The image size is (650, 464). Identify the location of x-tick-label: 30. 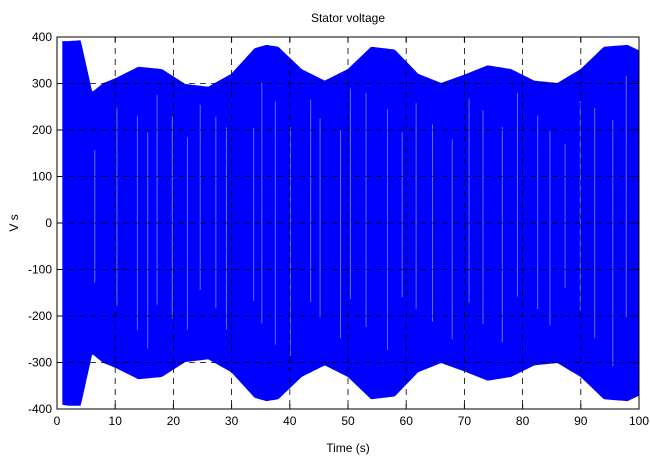
(232, 421).